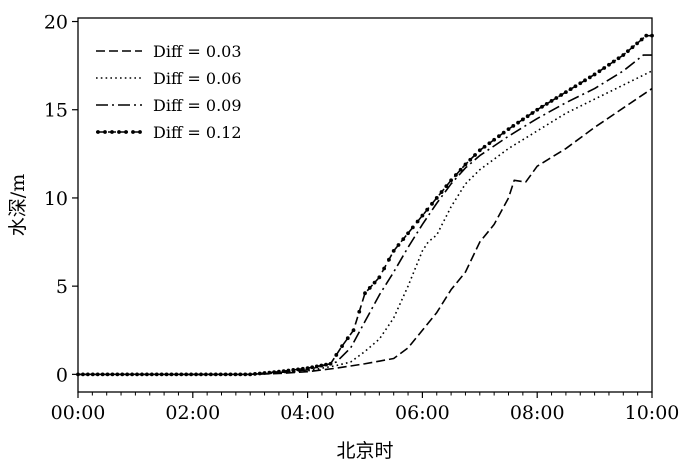  I want to click on legend-label-4: Diff = 0.12, so click(197, 132).